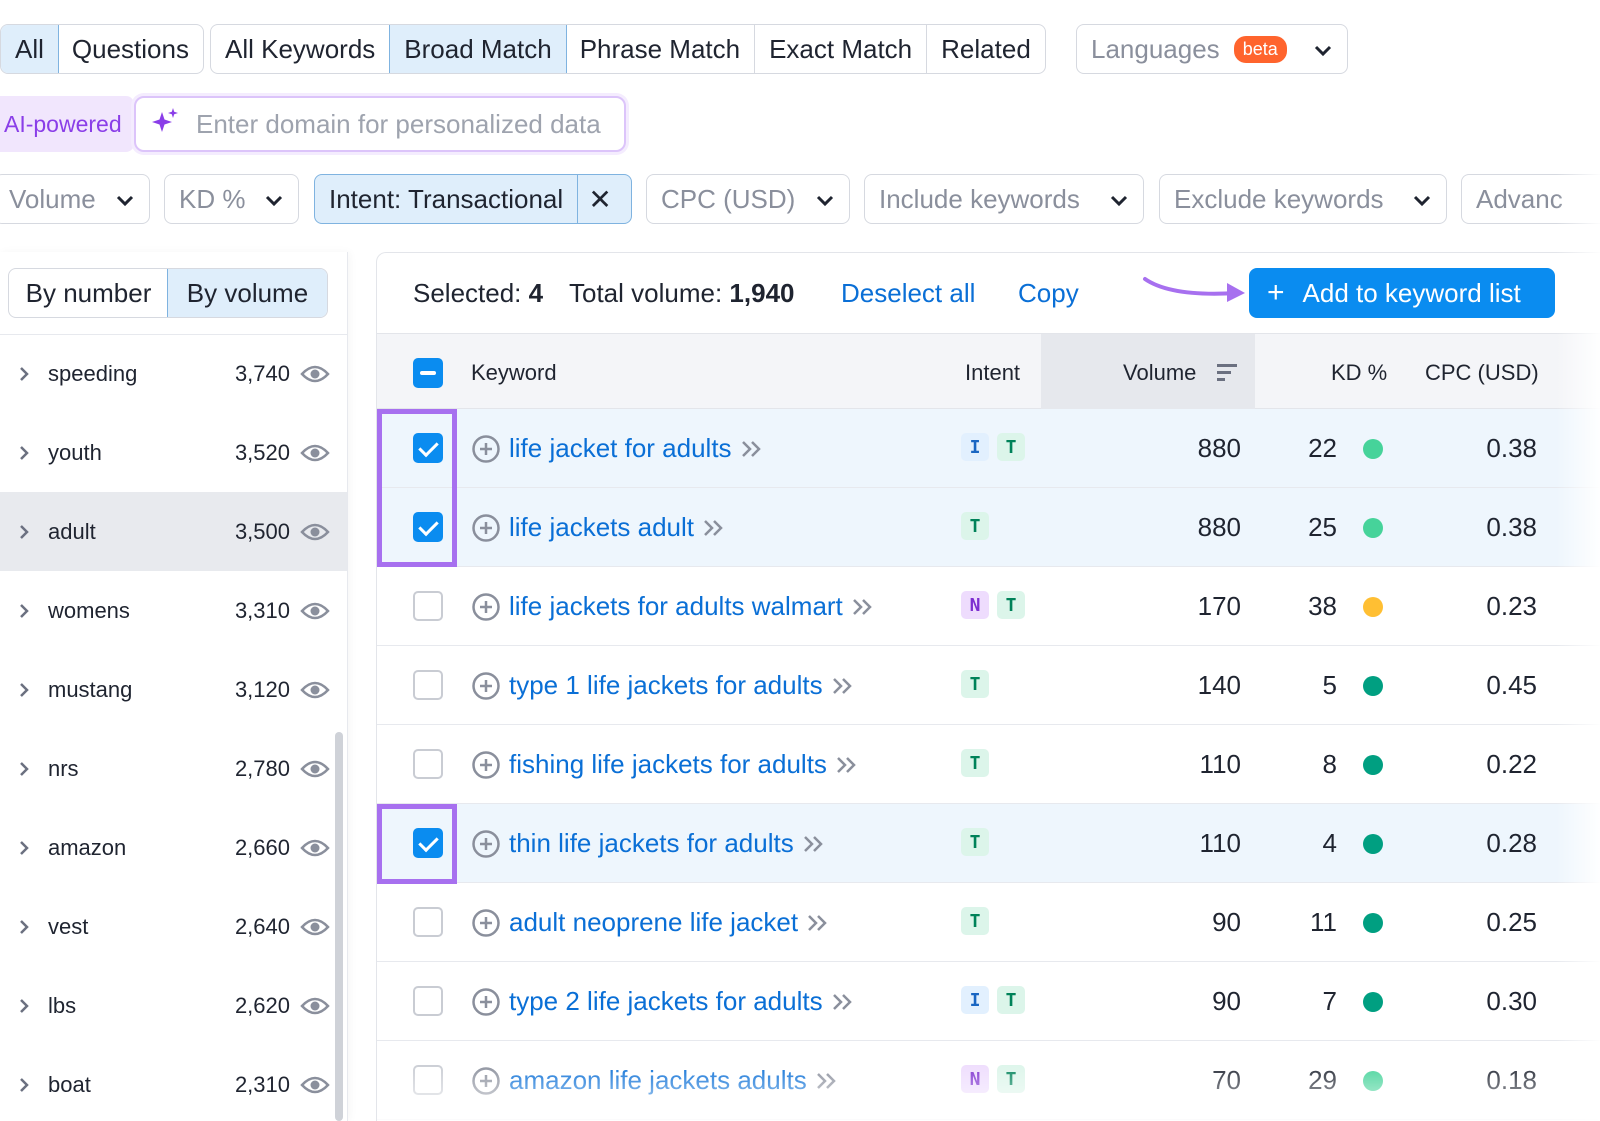  What do you see at coordinates (173, 610) in the screenshot?
I see `group-item: womens 3,310` at bounding box center [173, 610].